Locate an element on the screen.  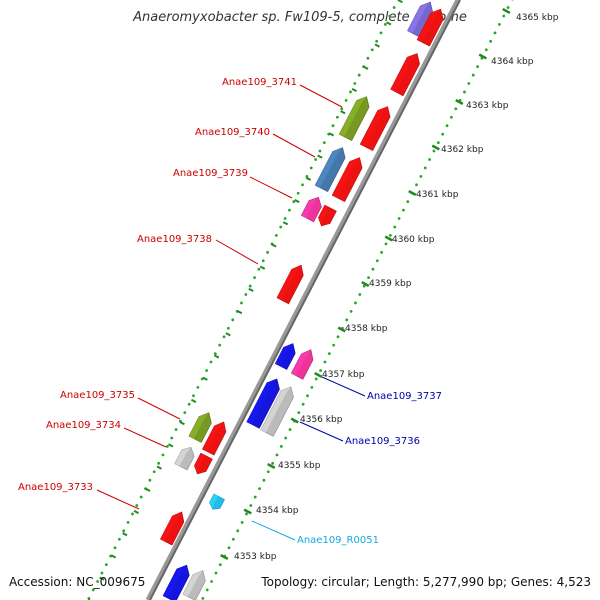
accession-text: Accession: NC_009675 is located at coordinates (77, 582).